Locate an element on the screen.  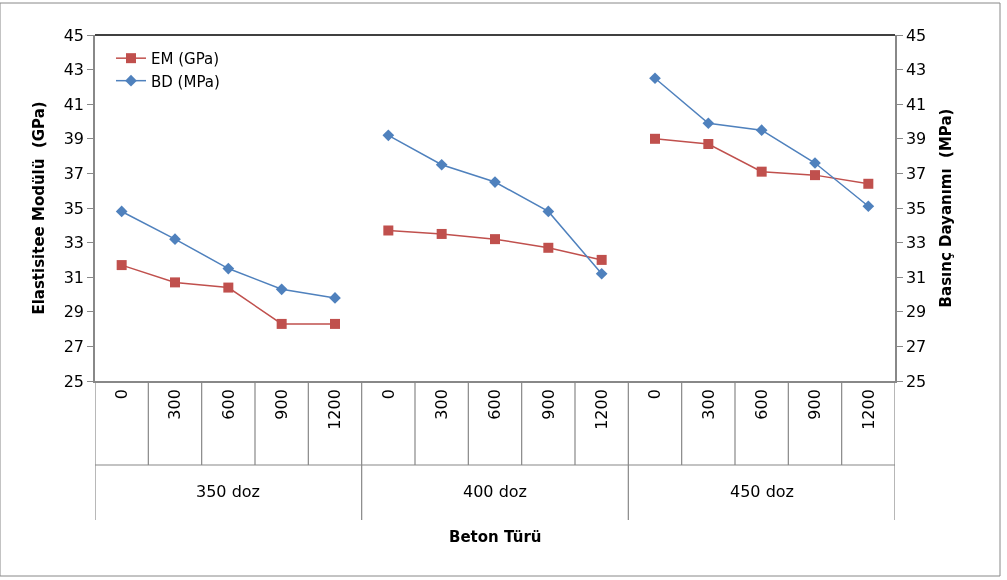
y2-axis-title: Basınç Dayanımı (MPa) is located at coordinates (945, 208).